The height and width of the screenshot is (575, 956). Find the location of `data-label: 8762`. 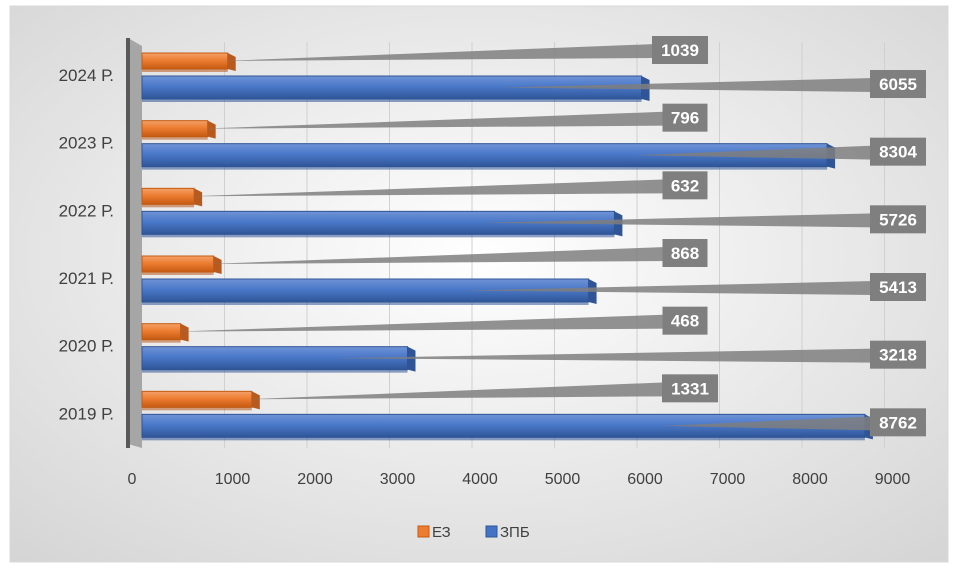

data-label: 8762 is located at coordinates (898, 422).